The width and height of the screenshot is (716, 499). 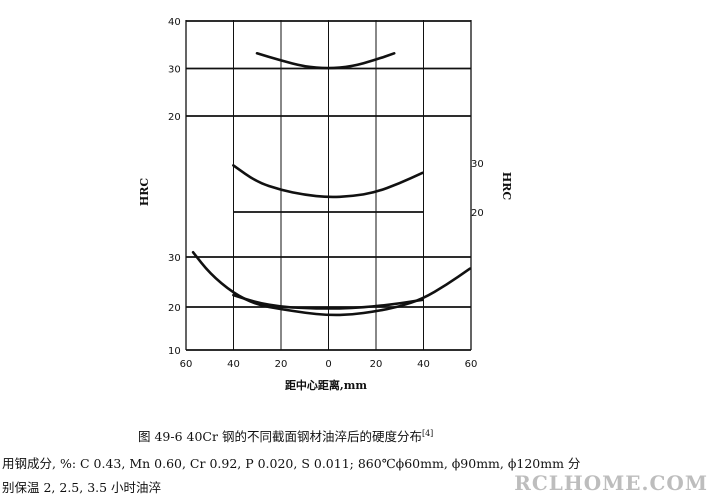 I want to click on x-axis-title: 距中心距离,mm, so click(x=326, y=385).